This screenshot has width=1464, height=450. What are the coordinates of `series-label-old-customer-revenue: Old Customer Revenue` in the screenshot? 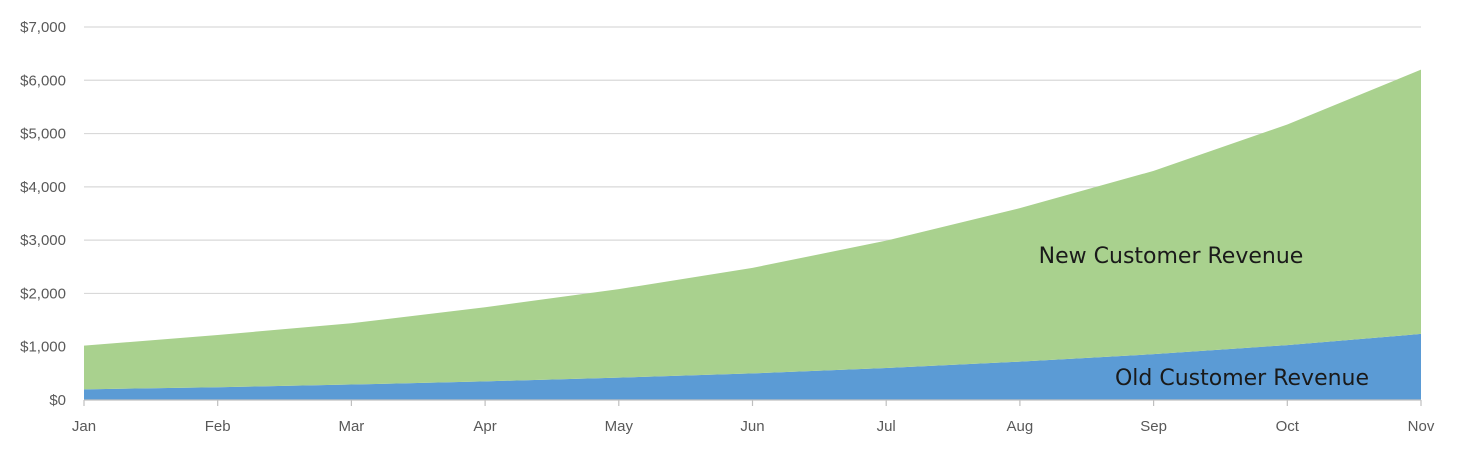 It's located at (1242, 378).